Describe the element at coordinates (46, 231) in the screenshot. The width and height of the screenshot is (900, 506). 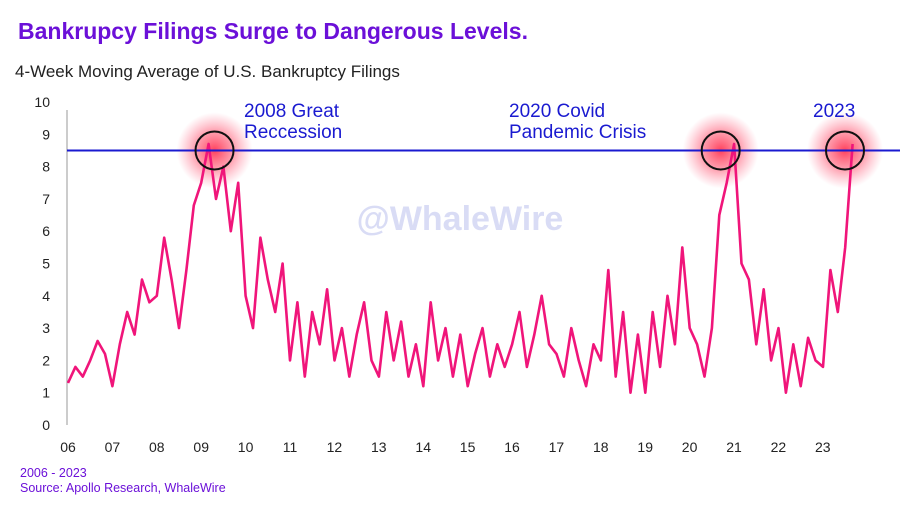
I see `y-tick-label: 6` at that location.